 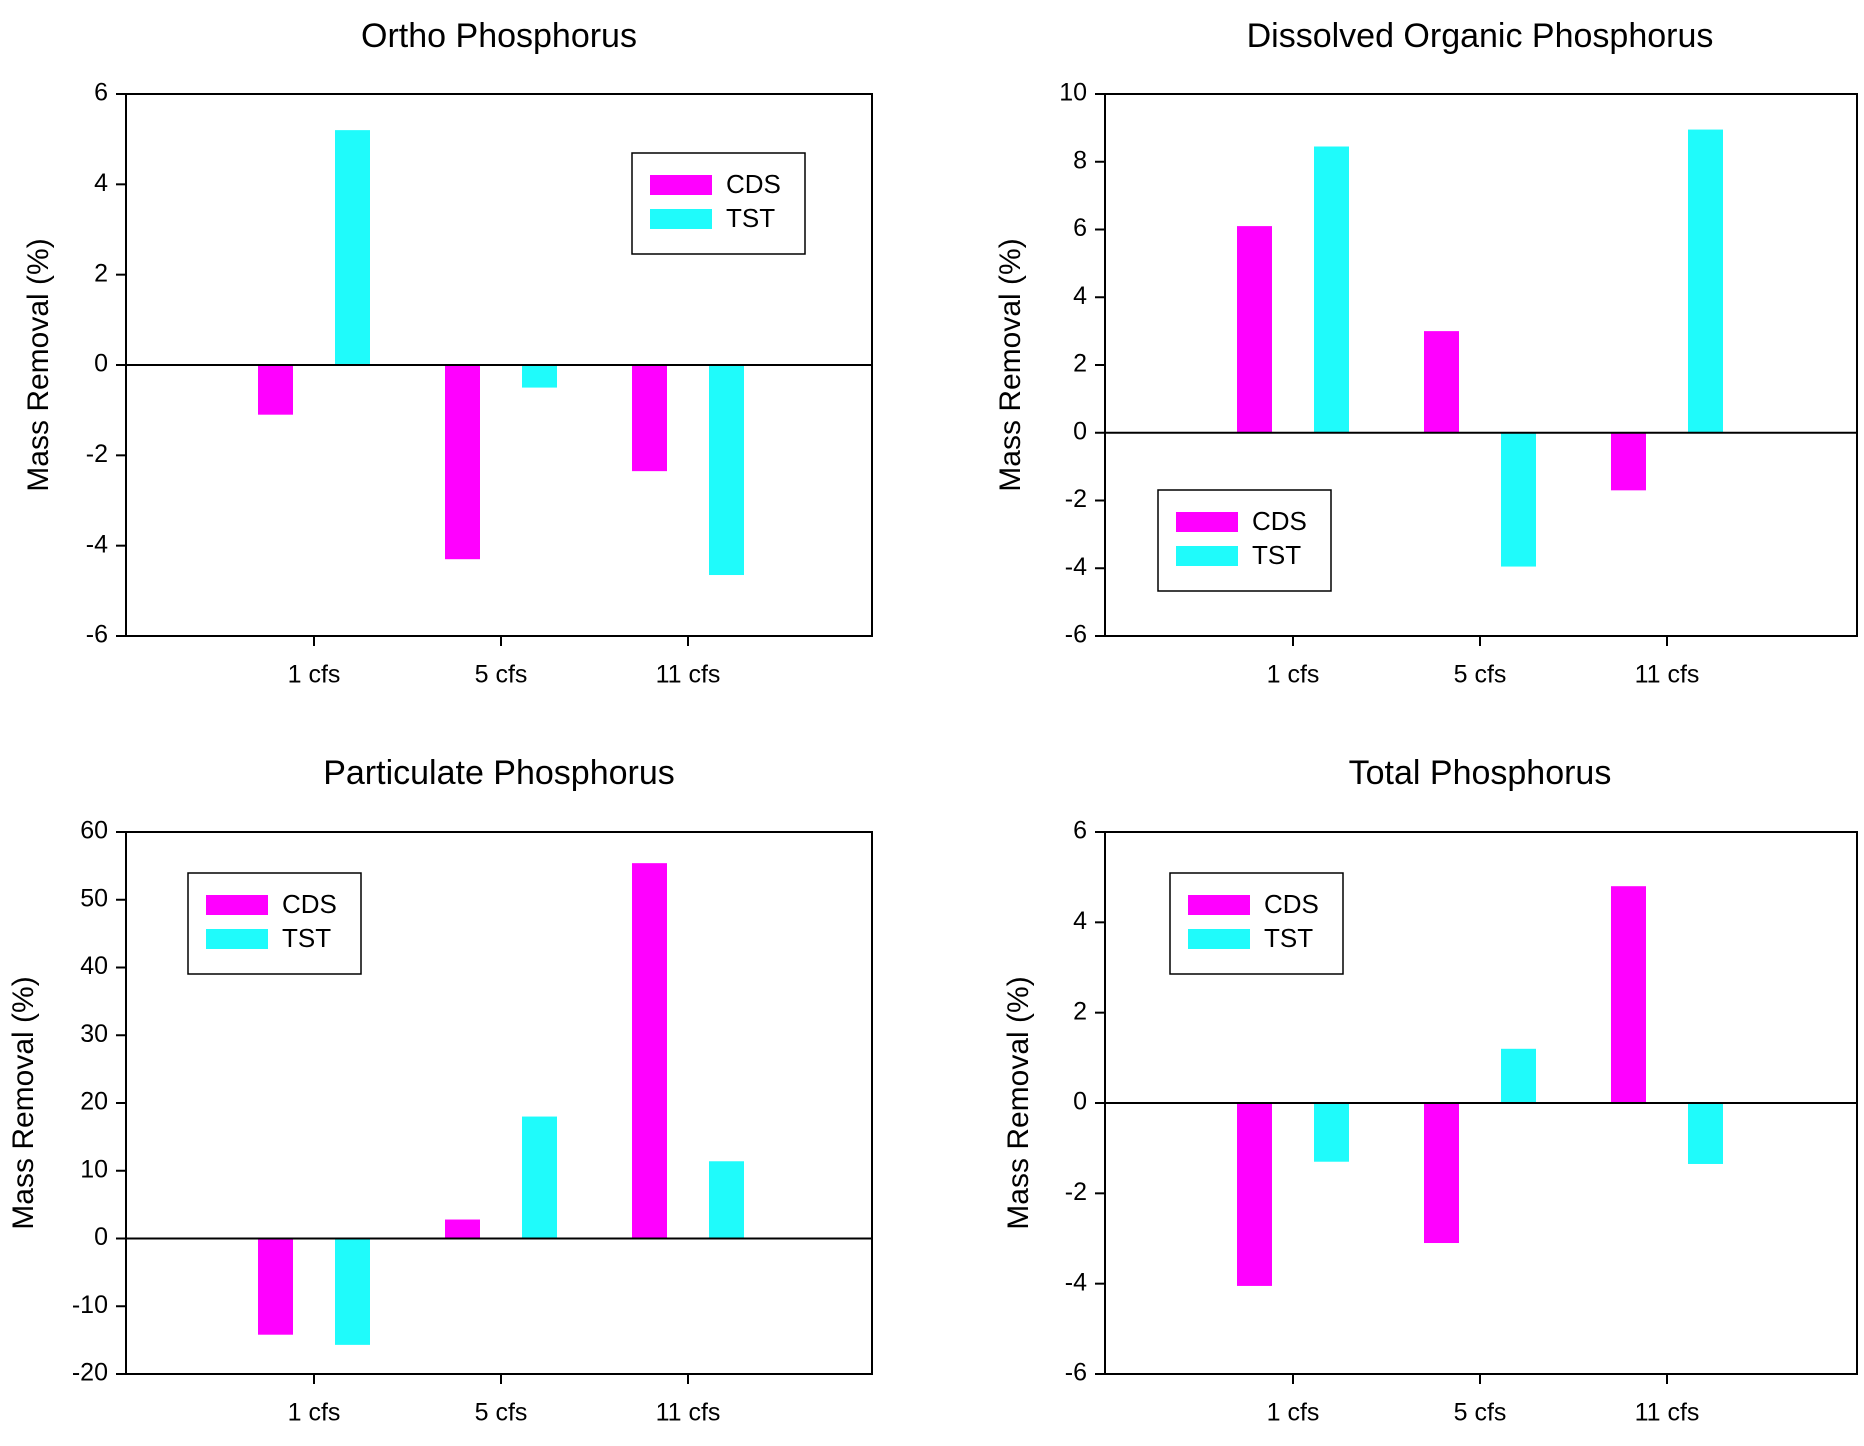 I want to click on y-tick-label: 60, so click(x=94, y=831).